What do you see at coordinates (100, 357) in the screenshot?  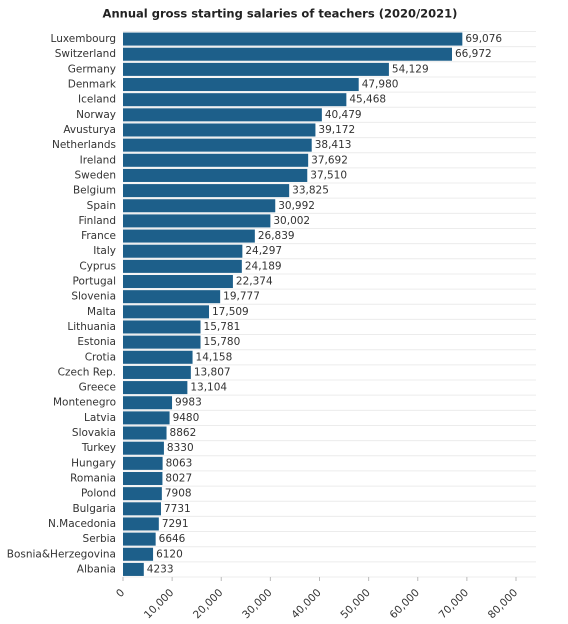 I see `y-tick-label: Crotia` at bounding box center [100, 357].